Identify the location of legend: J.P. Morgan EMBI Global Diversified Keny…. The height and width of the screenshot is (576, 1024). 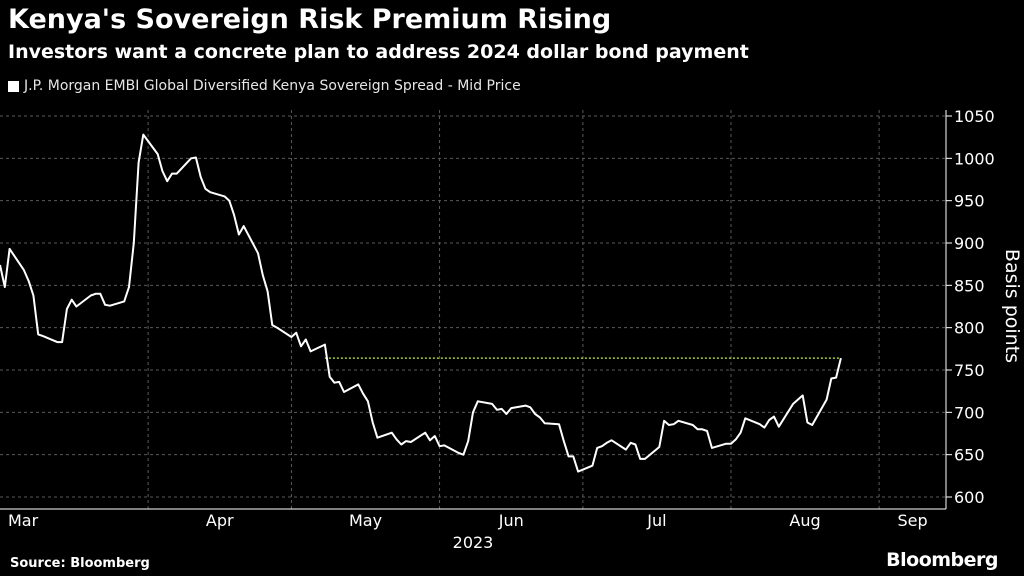
(264, 86).